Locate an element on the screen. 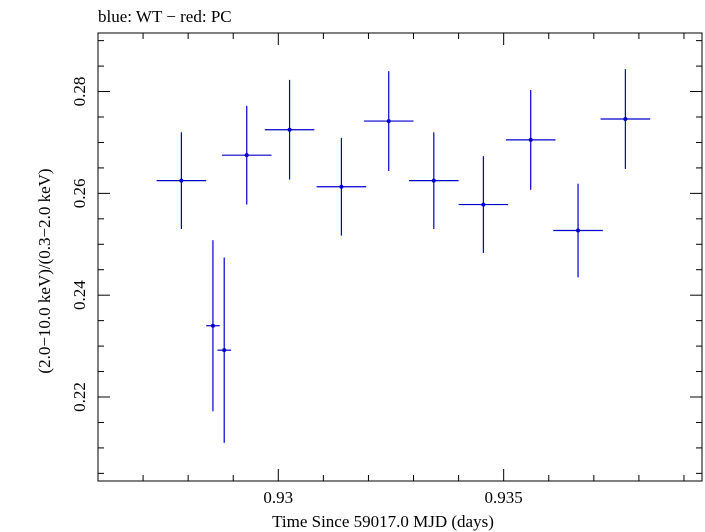 The height and width of the screenshot is (532, 705). y-tick-label: 0.26 is located at coordinates (79, 193).